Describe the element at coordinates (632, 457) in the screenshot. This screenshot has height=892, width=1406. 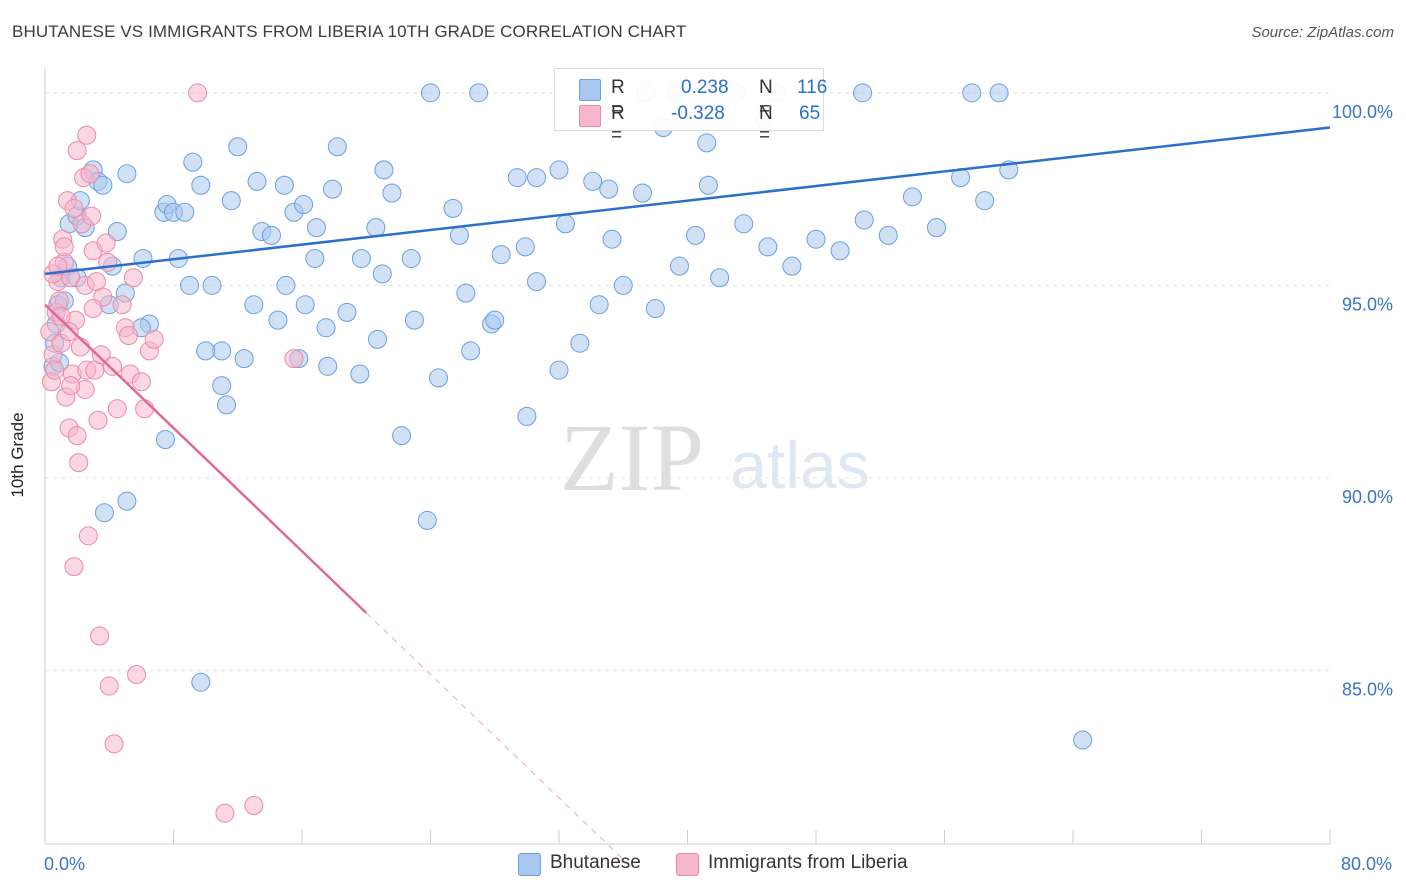
I see `watermark-zip: ZIP` at that location.